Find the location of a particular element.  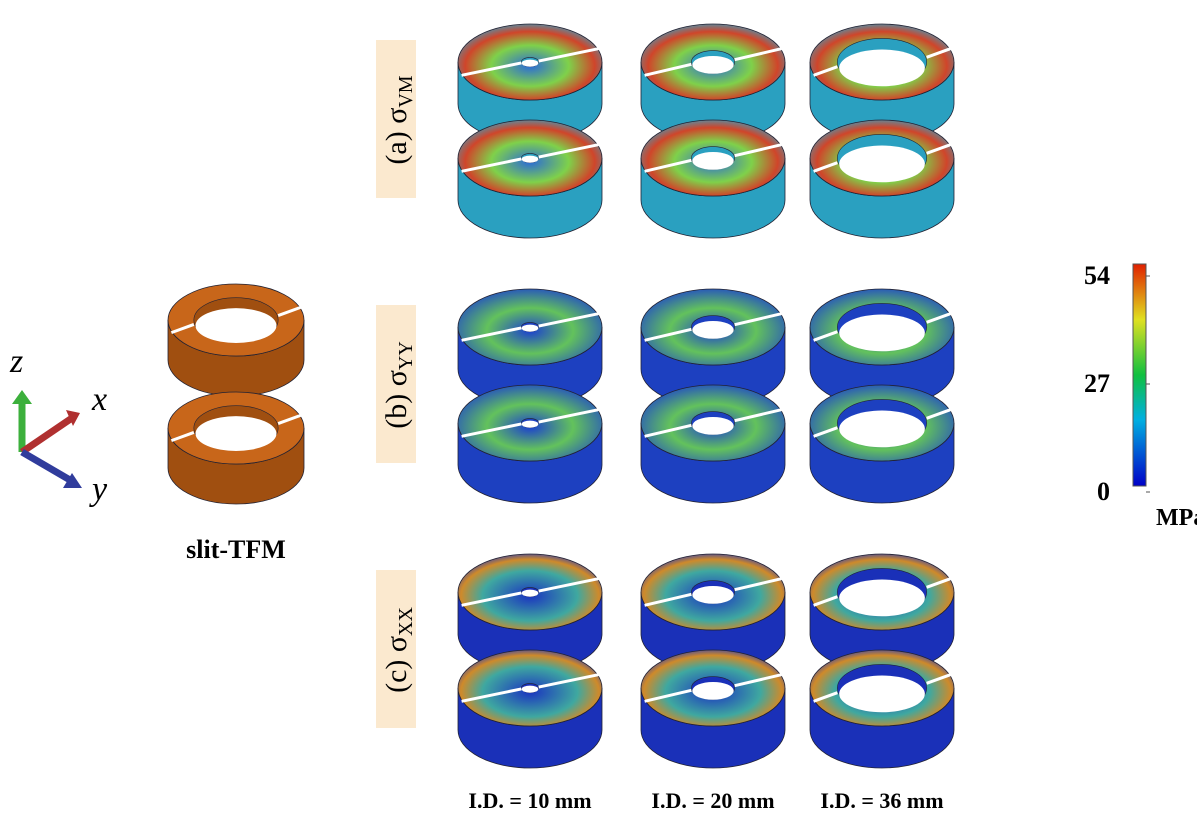

column-label: I.D. = 10 mm is located at coordinates (529, 800).